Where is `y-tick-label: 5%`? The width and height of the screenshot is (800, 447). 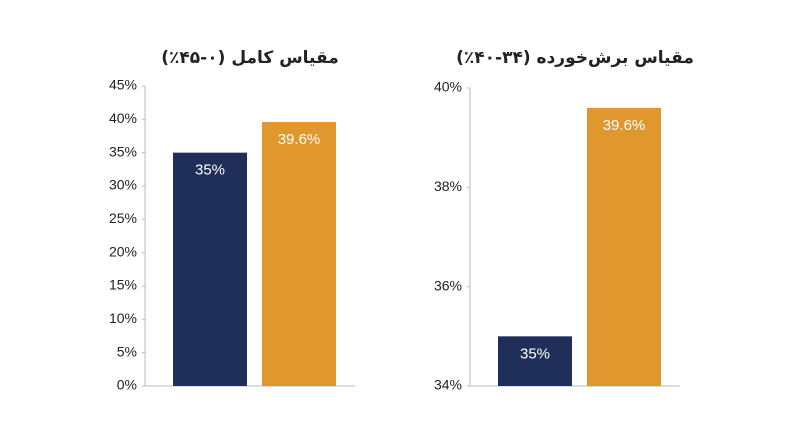
y-tick-label: 5% is located at coordinates (127, 351).